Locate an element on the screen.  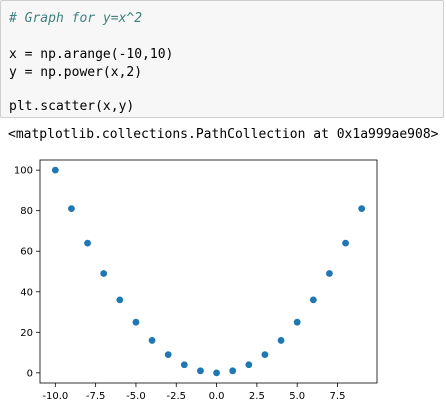
y-tick-label: 80 is located at coordinates (26, 211).